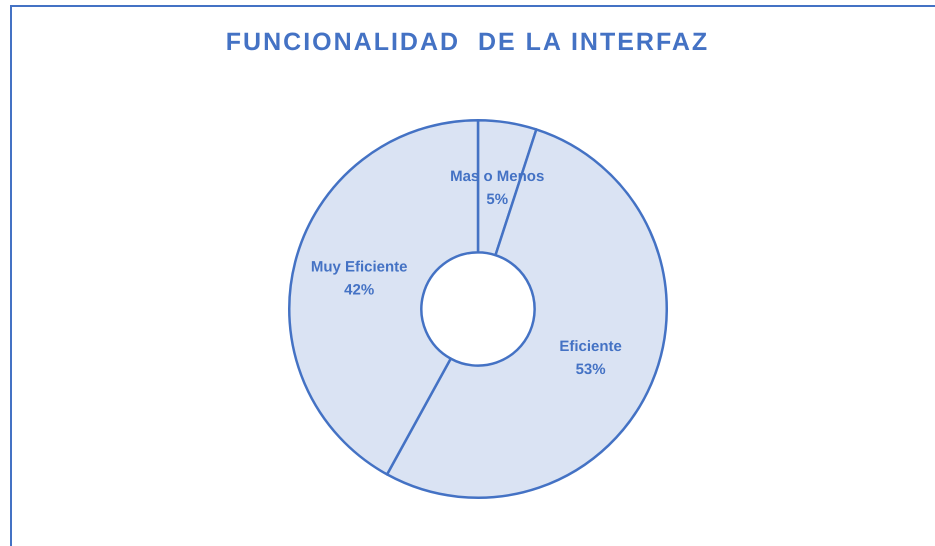  I want to click on data-label: 42%, so click(359, 290).